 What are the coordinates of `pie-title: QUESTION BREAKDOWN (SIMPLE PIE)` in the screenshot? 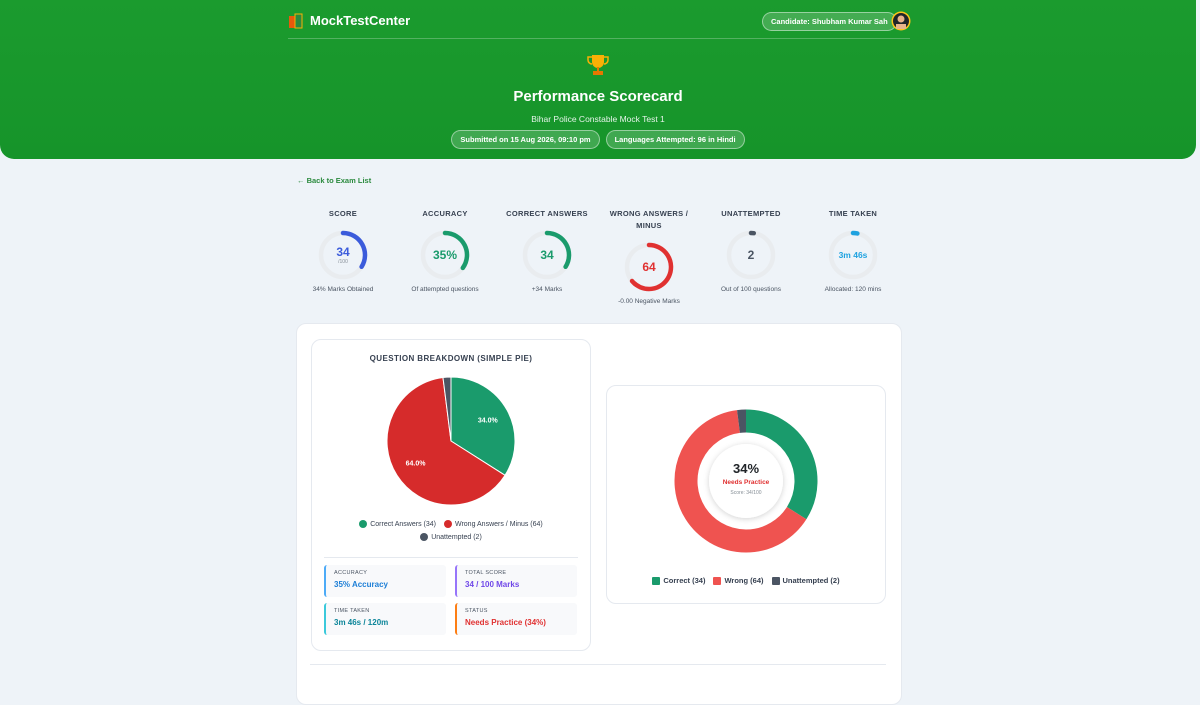 It's located at (451, 358).